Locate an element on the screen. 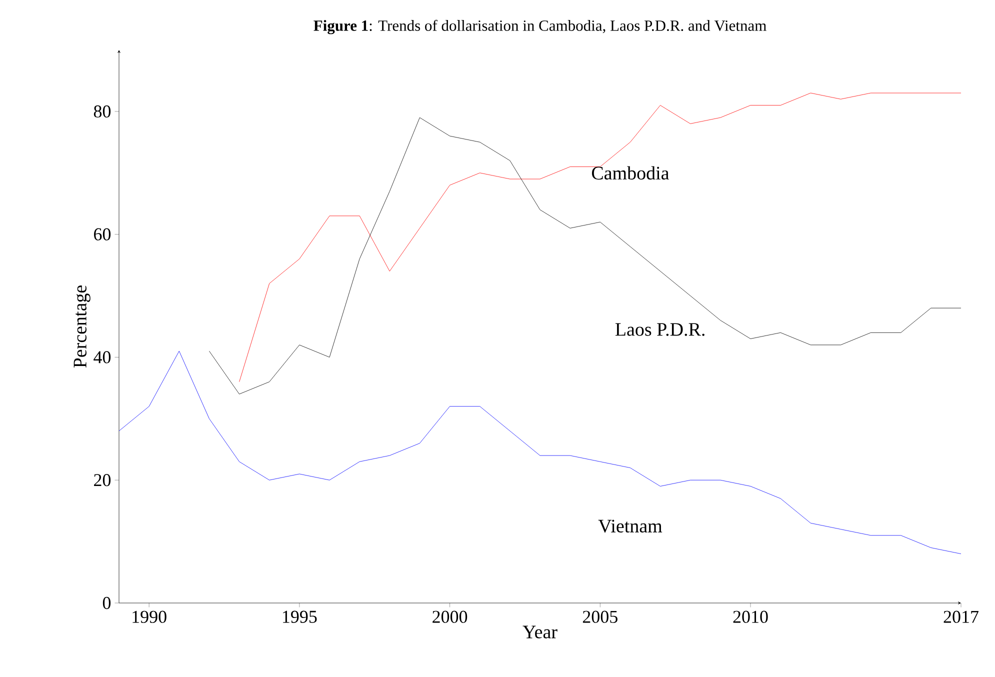 Image resolution: width=995 pixels, height=677 pixels. chart-title: Figure 1: Trends of dollarisation in Cambodia, Laos P.D.R. and Vietnam is located at coordinates (540, 27).